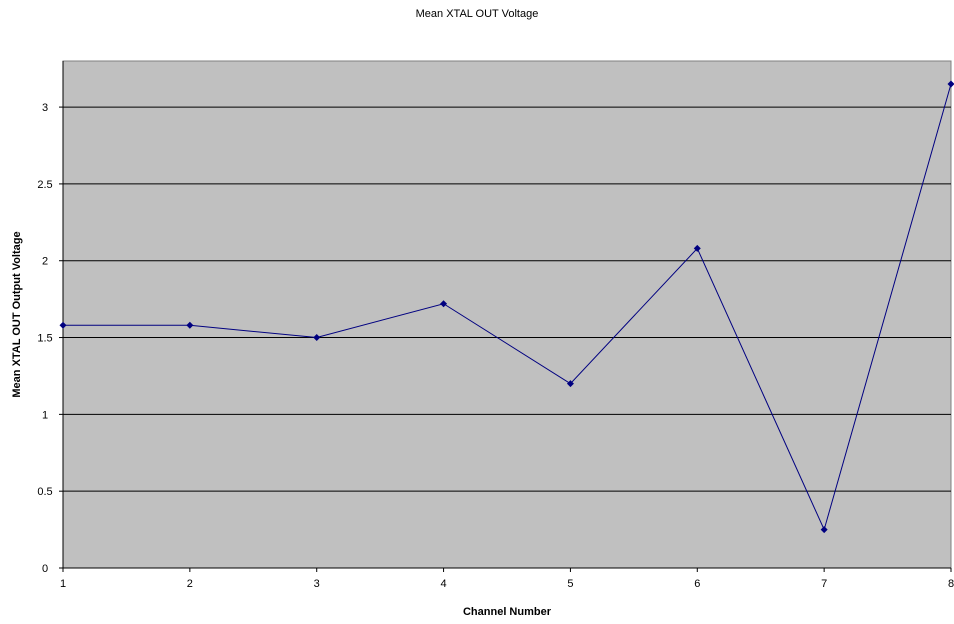 The width and height of the screenshot is (954, 624). Describe the element at coordinates (44, 492) in the screenshot. I see `y-tick-label-1: 0.5` at that location.